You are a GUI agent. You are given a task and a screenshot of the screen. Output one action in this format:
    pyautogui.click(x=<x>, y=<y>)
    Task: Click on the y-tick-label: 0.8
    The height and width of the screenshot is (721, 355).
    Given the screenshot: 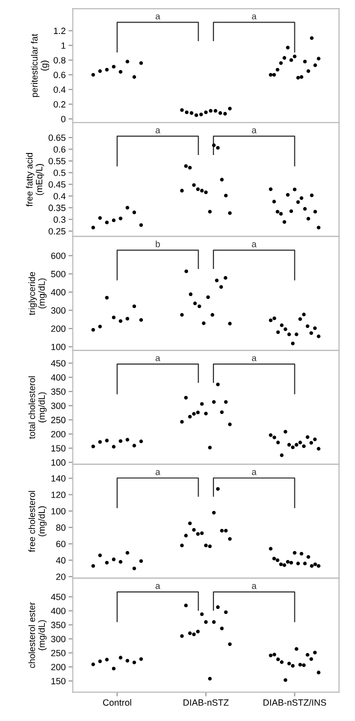 What is the action you would take?
    pyautogui.click(x=60, y=60)
    